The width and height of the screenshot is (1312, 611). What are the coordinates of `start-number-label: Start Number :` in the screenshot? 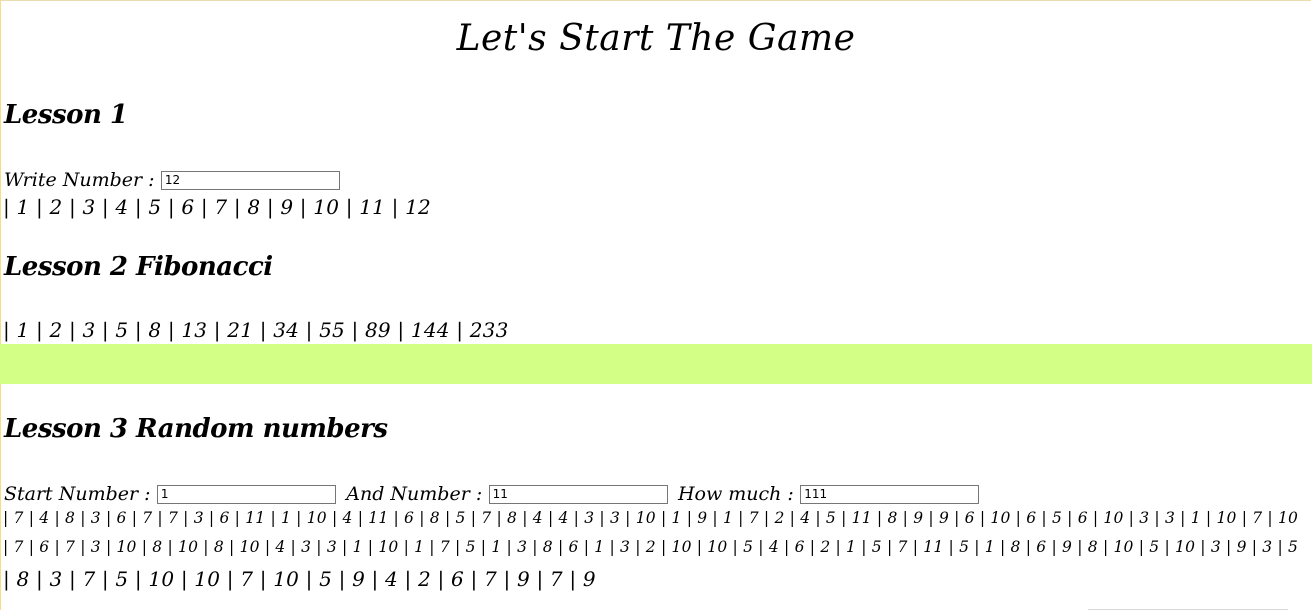 It's located at (77, 494).